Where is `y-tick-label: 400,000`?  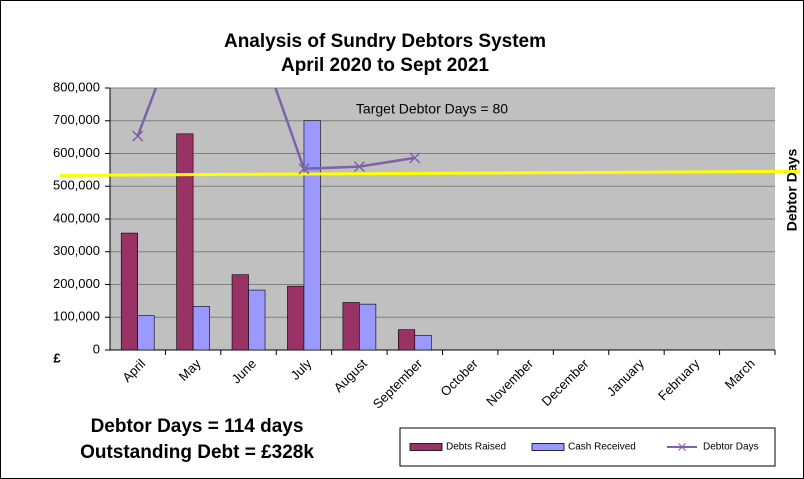
y-tick-label: 400,000 is located at coordinates (76, 217).